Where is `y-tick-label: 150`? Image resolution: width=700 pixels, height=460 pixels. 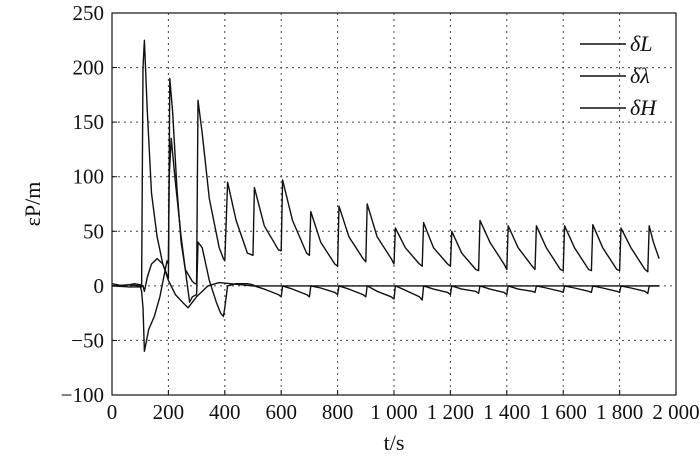 y-tick-label: 150 is located at coordinates (89, 122).